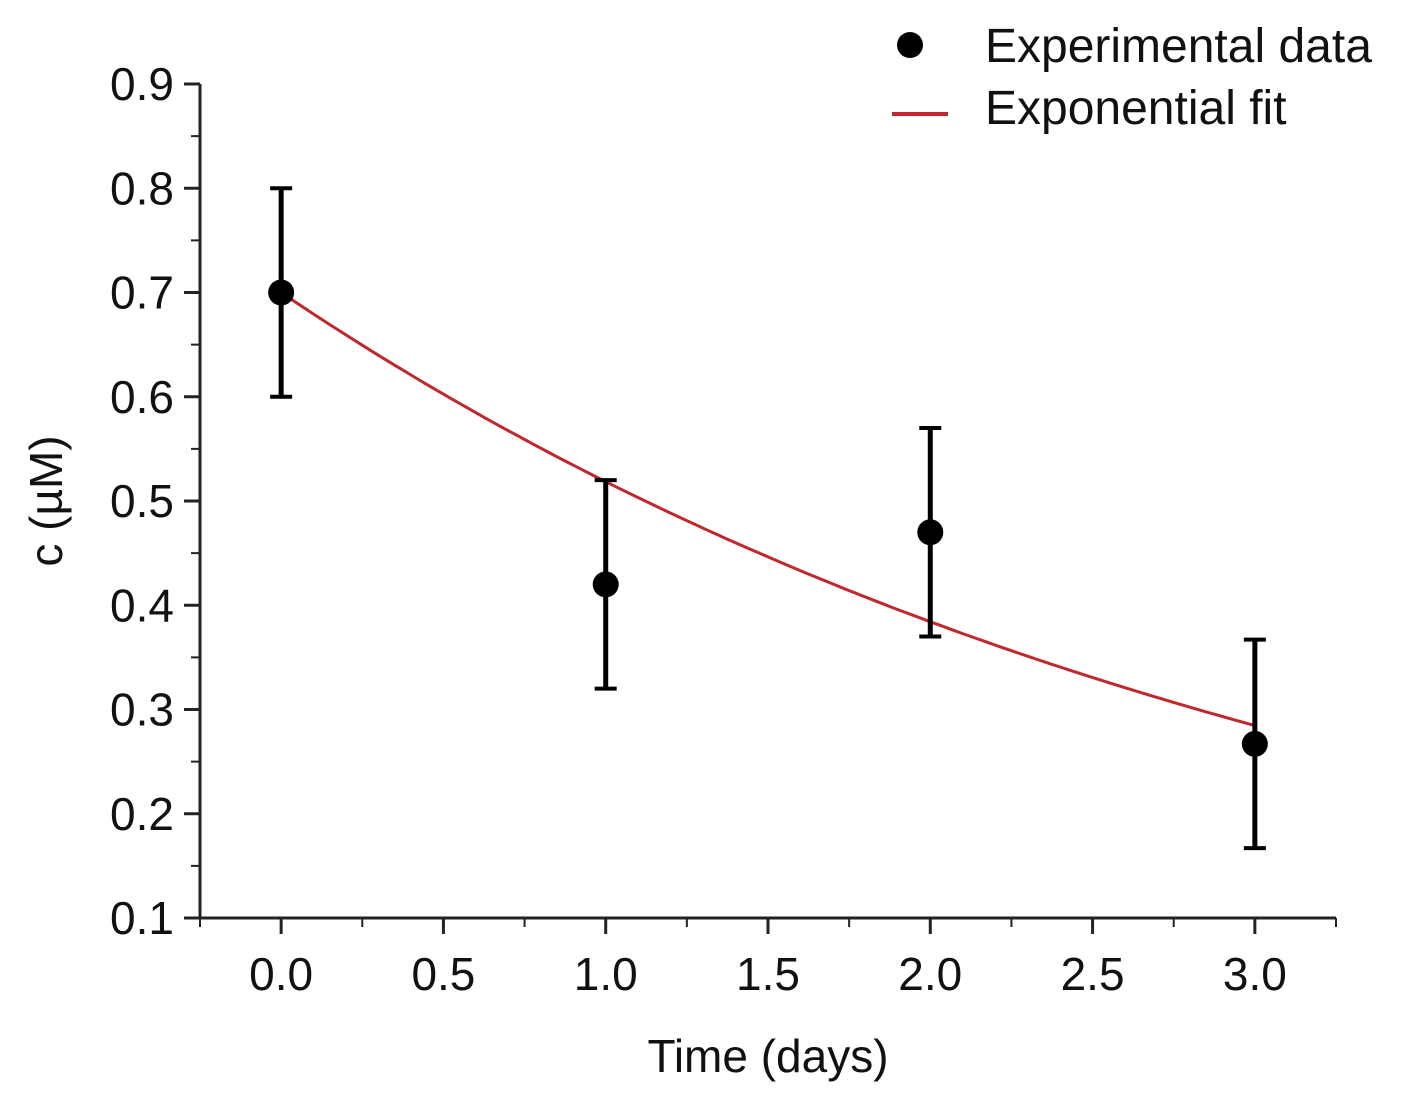 The height and width of the screenshot is (1107, 1426). What do you see at coordinates (930, 974) in the screenshot?
I see `x-tick-label: 2.0` at bounding box center [930, 974].